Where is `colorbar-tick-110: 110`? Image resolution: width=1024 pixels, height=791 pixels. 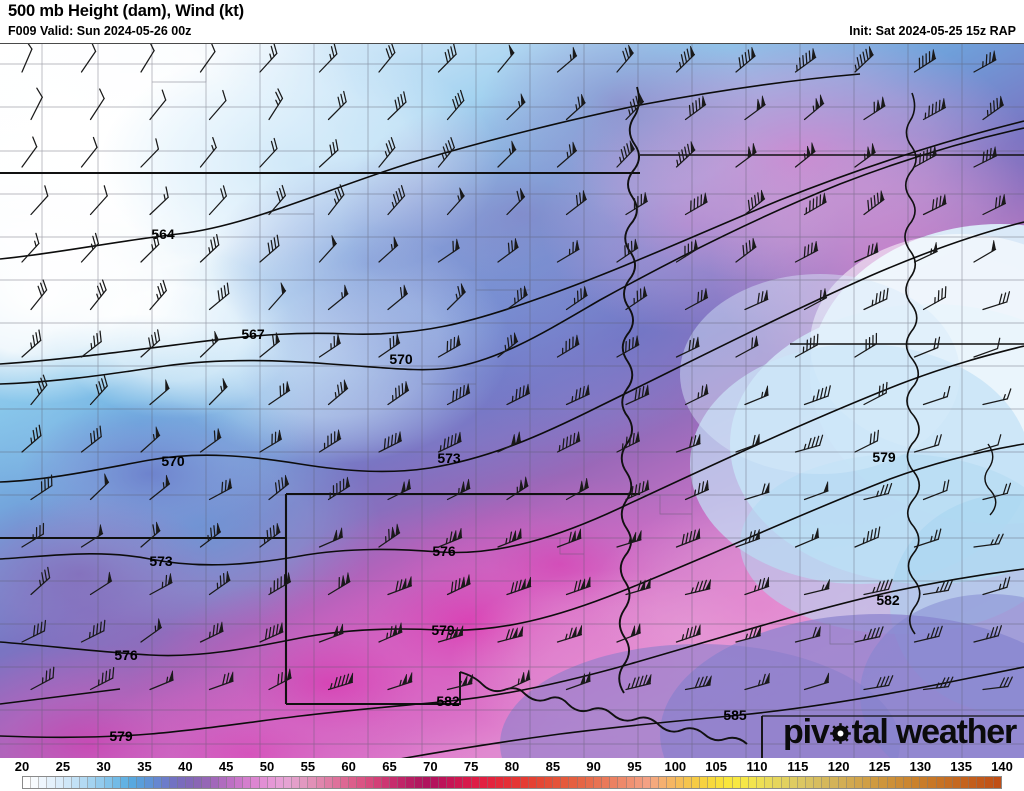 colorbar-tick-110: 110 is located at coordinates (757, 766).